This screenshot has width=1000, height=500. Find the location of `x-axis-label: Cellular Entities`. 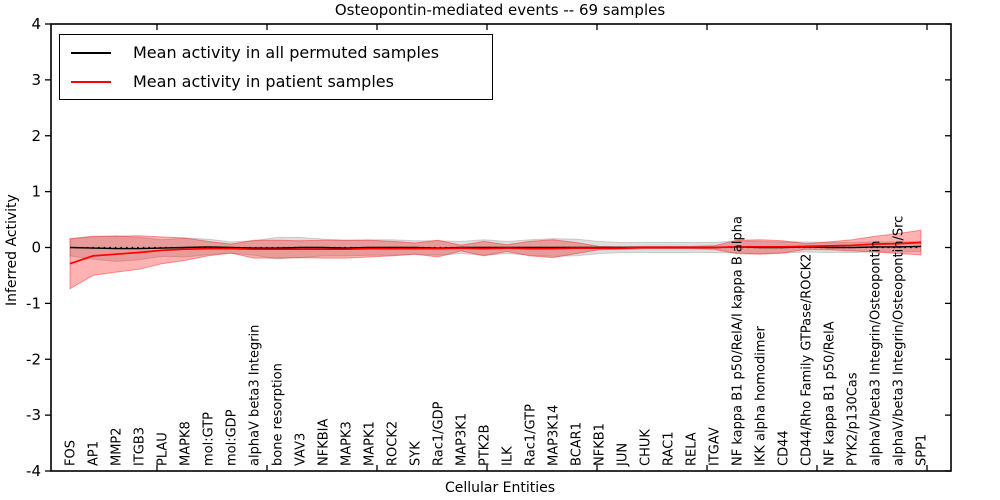

x-axis-label: Cellular Entities is located at coordinates (500, 488).